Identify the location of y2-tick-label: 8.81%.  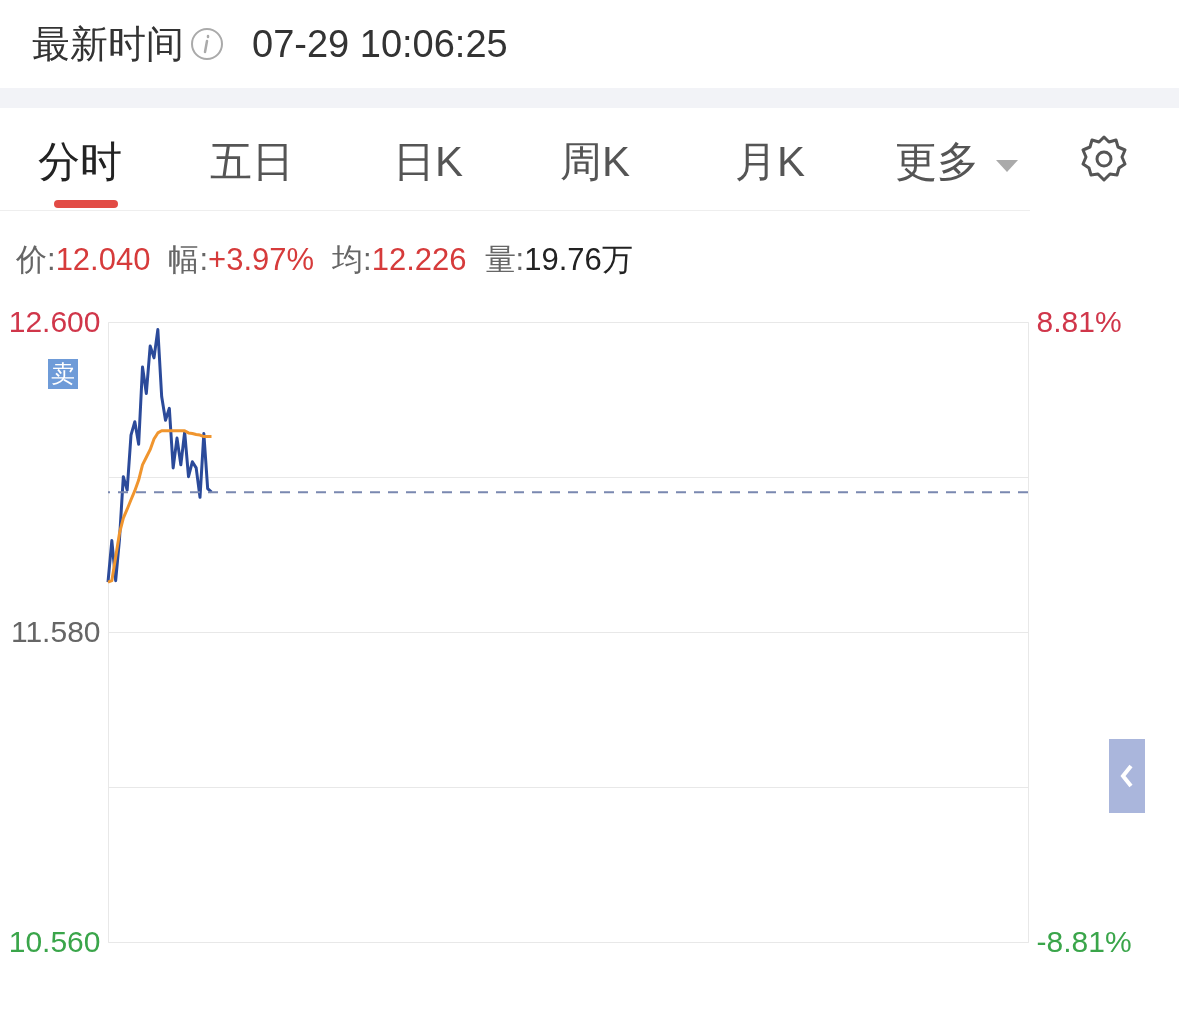
(1079, 321).